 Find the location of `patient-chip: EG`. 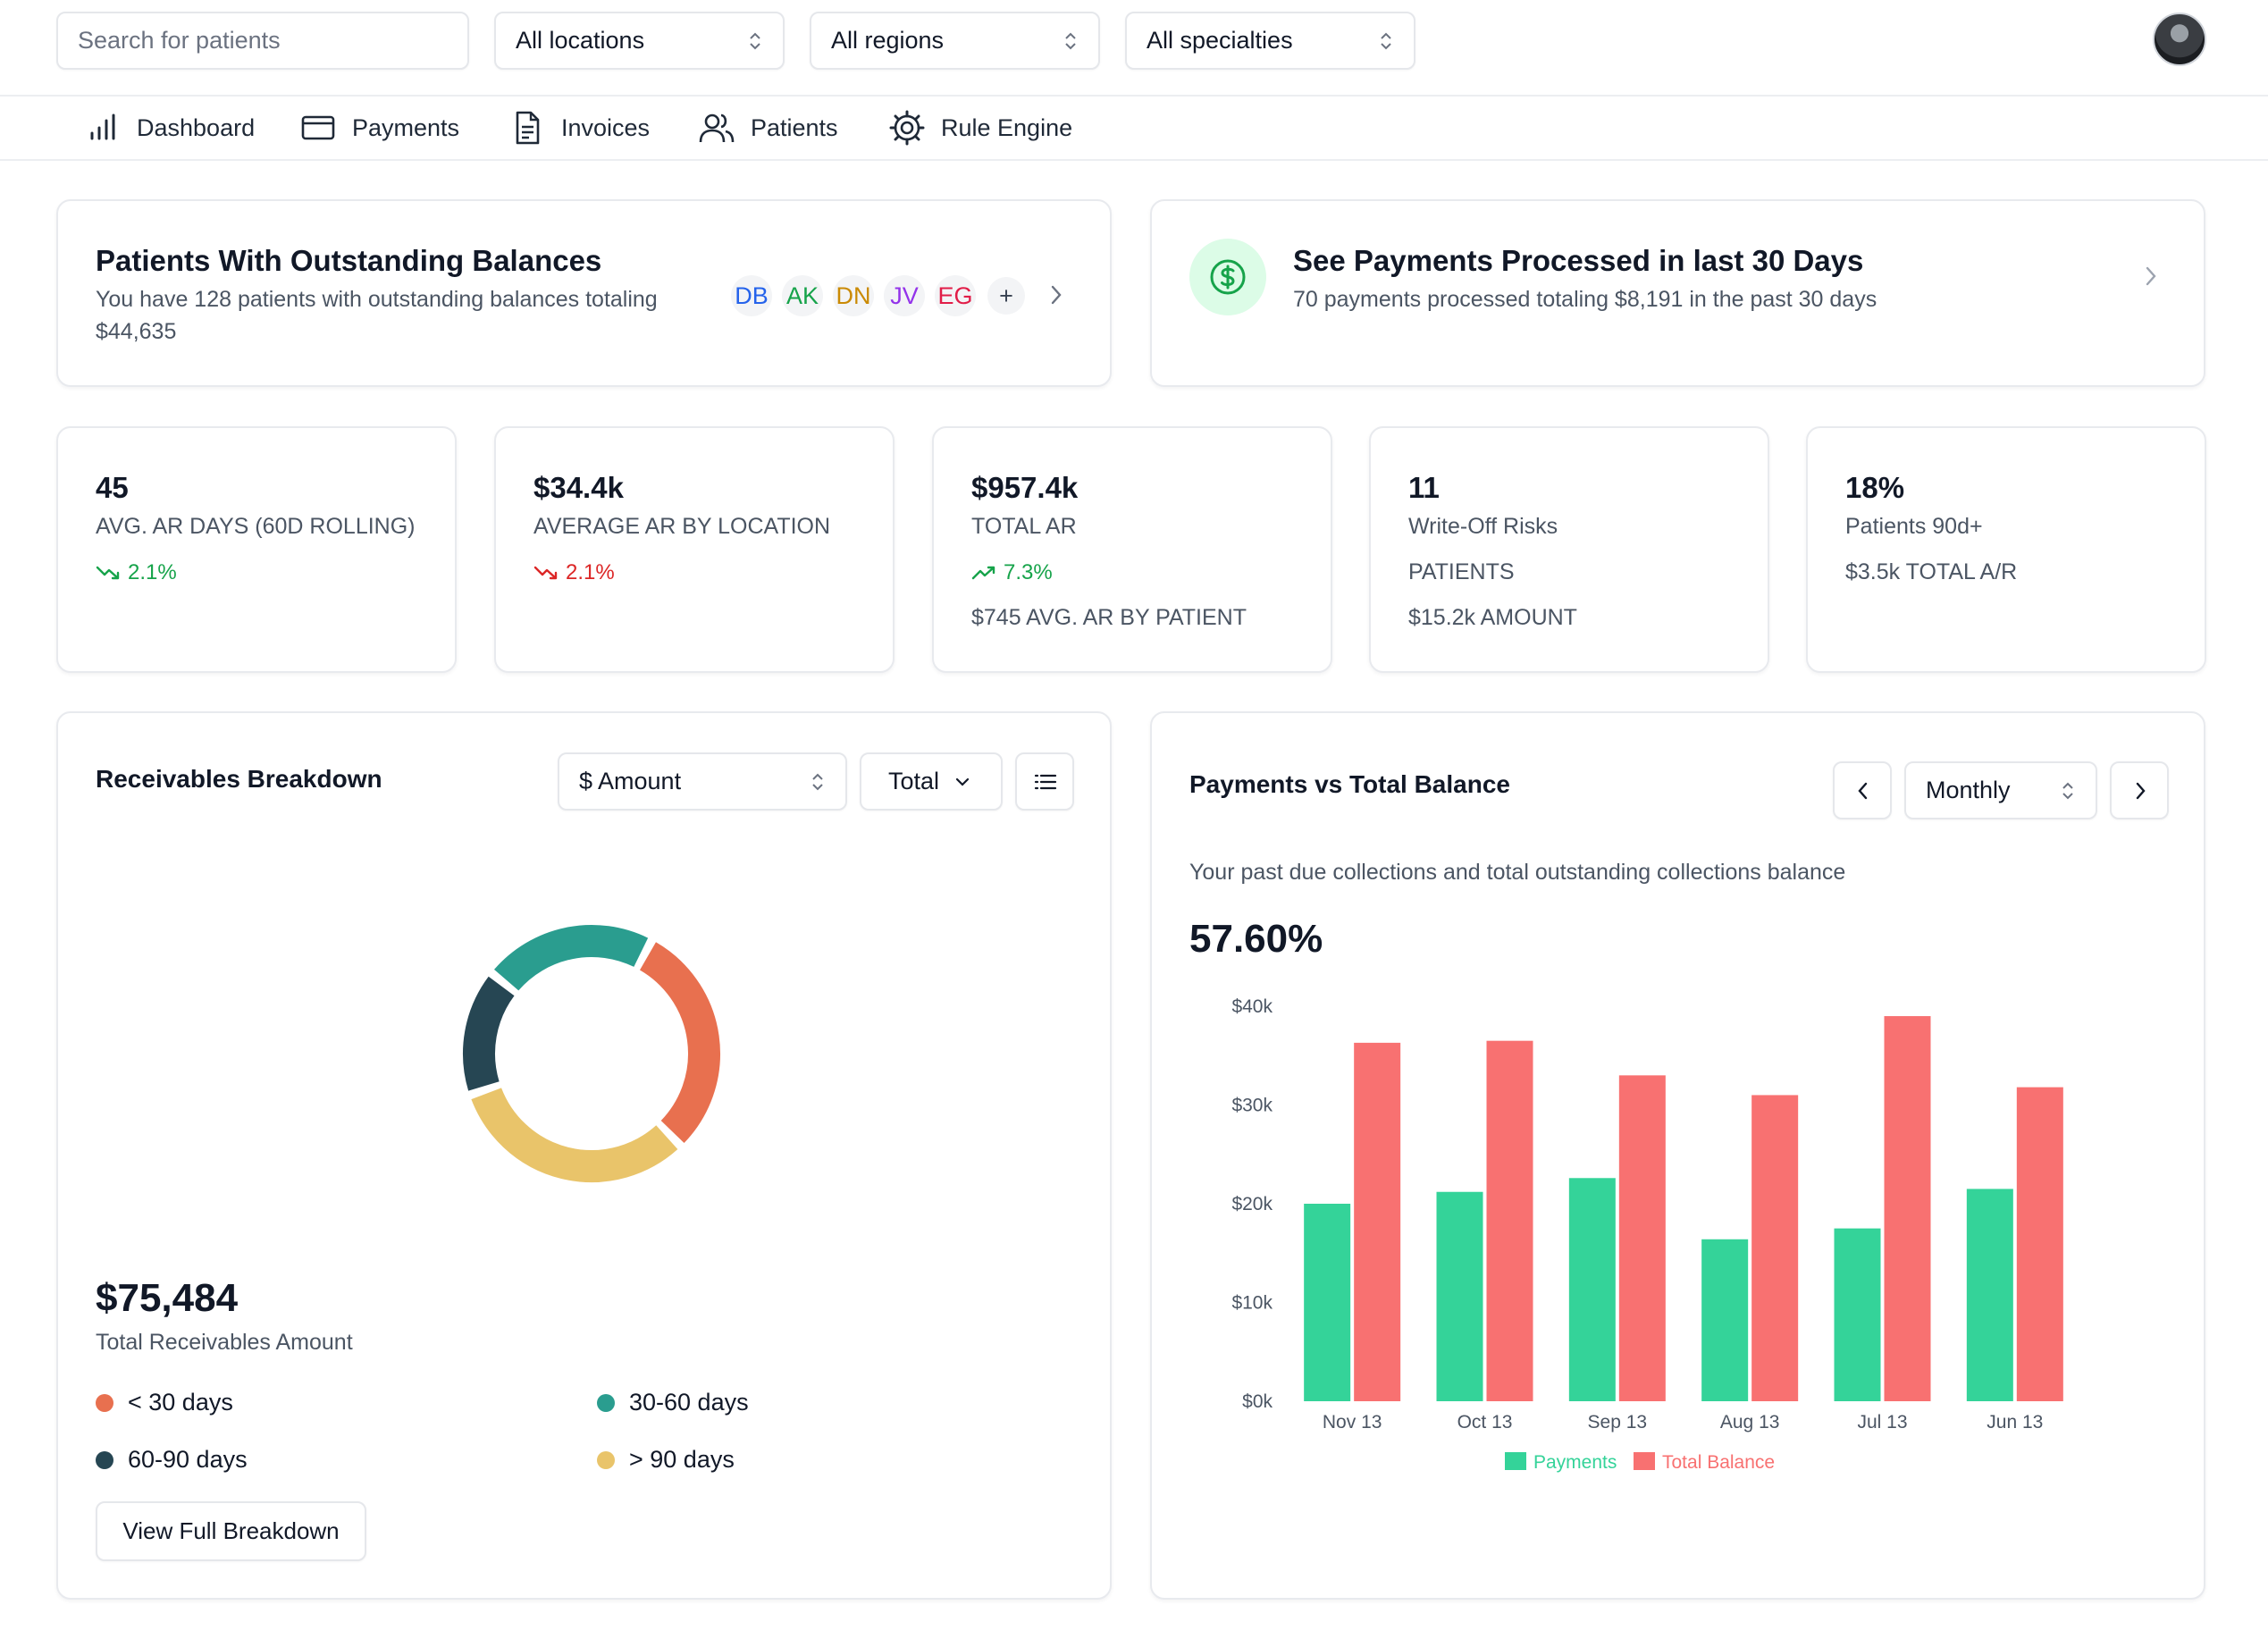

patient-chip: EG is located at coordinates (955, 295).